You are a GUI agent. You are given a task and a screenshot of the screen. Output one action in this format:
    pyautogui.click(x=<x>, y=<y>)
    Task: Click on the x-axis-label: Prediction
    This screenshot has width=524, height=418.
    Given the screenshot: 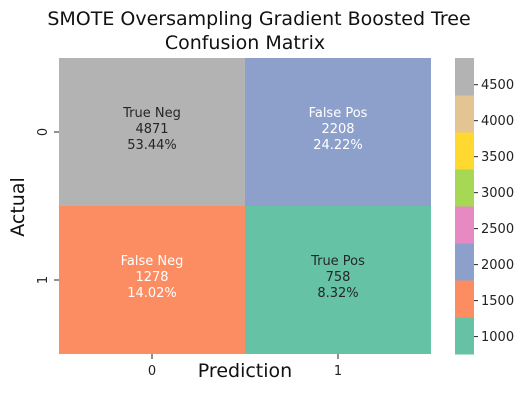 What is the action you would take?
    pyautogui.click(x=245, y=371)
    